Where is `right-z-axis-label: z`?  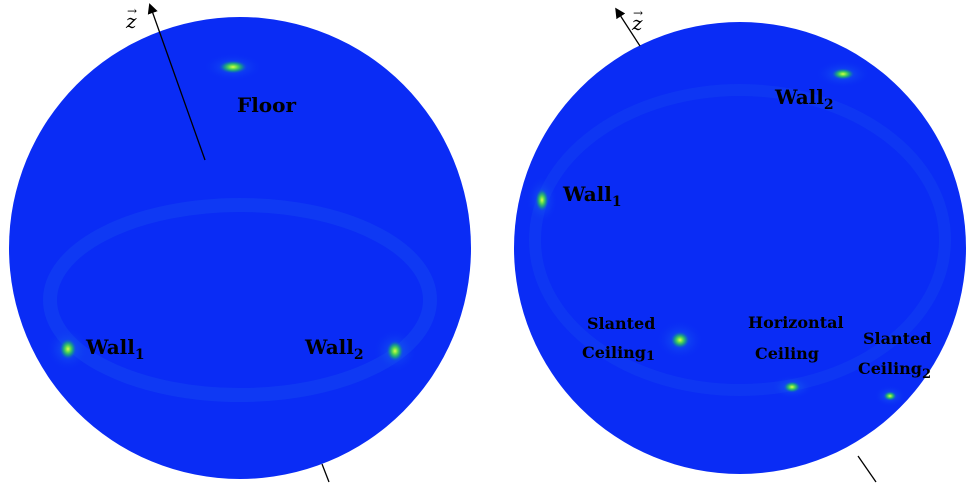
right-z-axis-label: z is located at coordinates (637, 23).